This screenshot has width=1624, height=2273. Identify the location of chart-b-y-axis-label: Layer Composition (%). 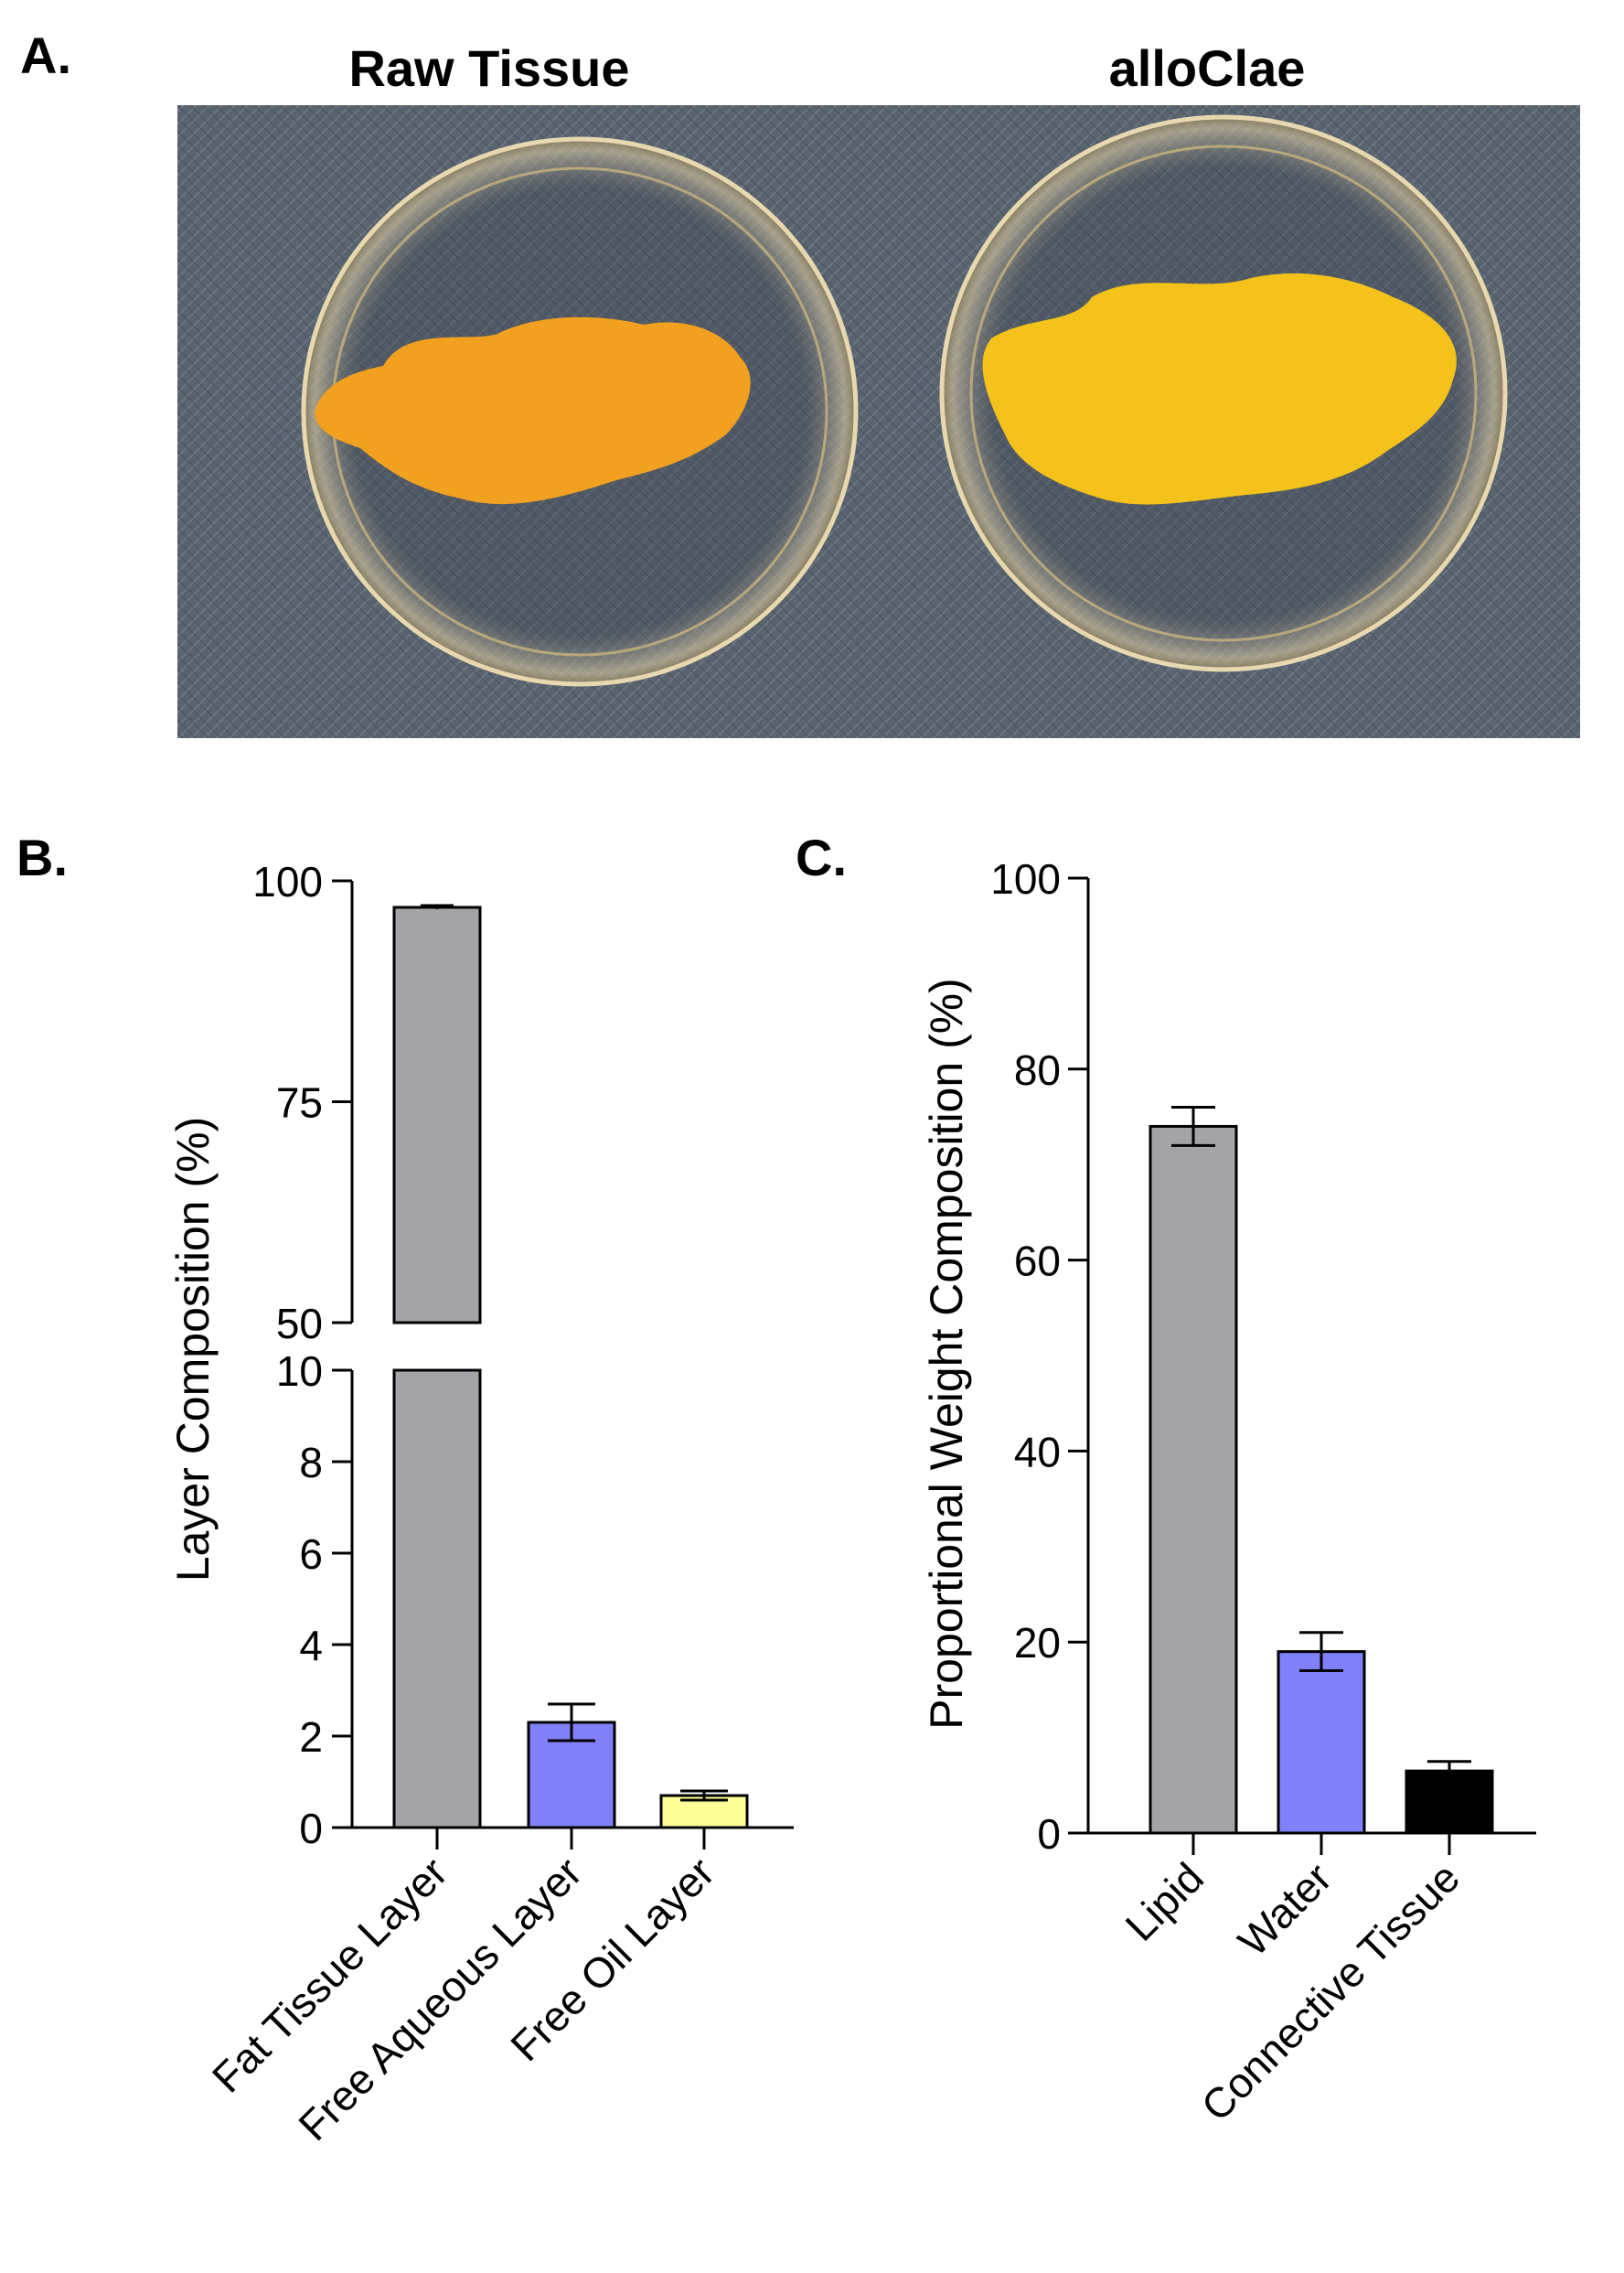
(193, 1349).